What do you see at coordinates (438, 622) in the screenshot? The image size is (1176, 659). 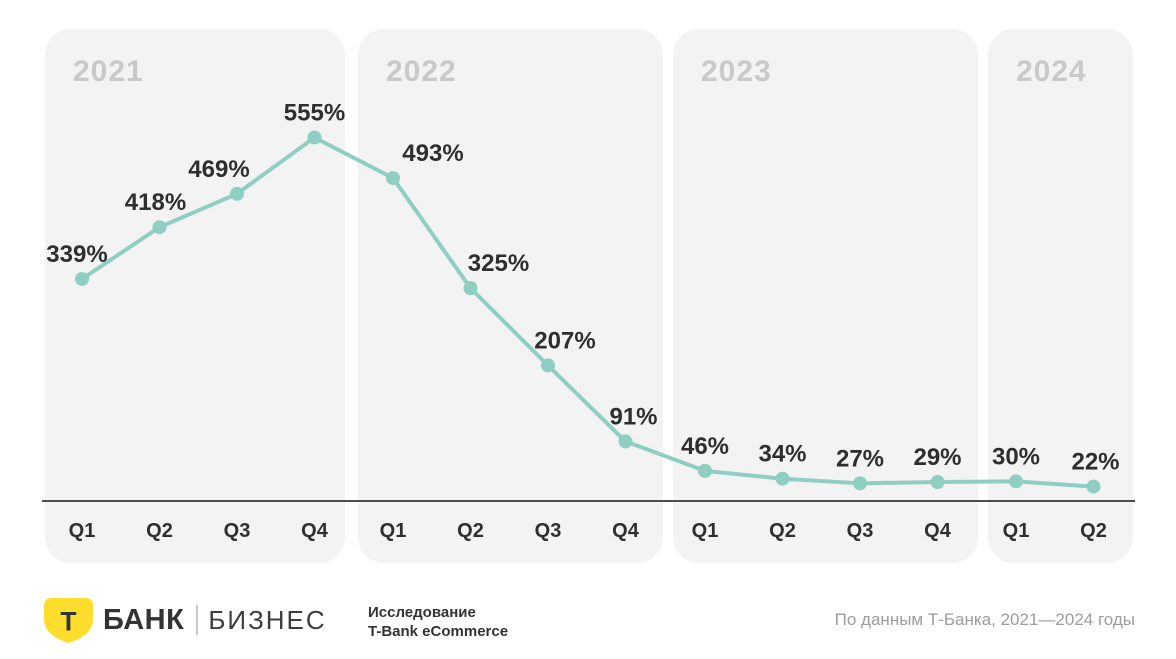 I see `research-caption: Исследование T-Bank eCommerce` at bounding box center [438, 622].